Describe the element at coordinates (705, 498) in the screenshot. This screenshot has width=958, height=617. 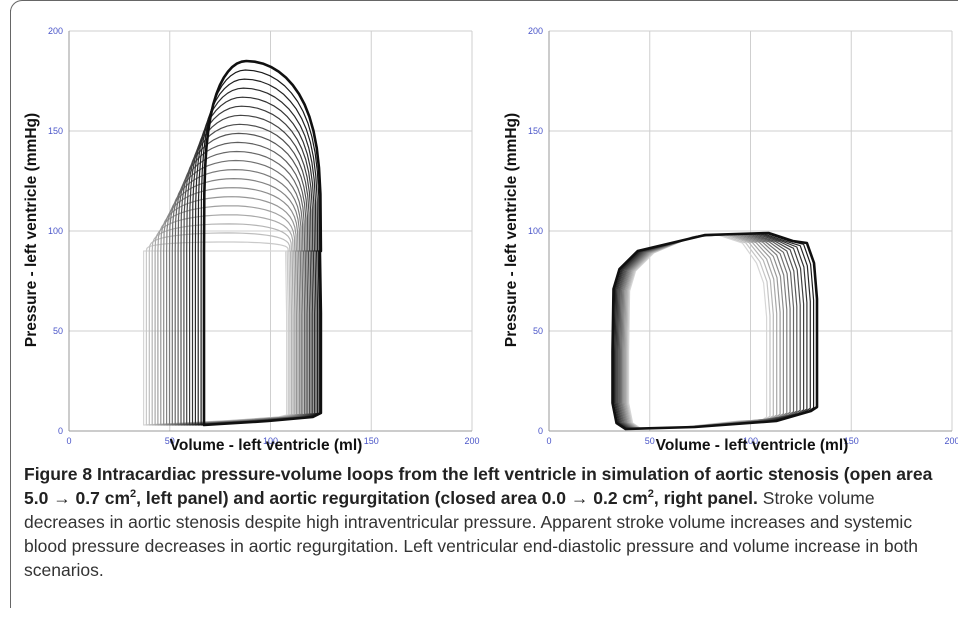
I see `caption-title-part-c: , right panel.` at that location.